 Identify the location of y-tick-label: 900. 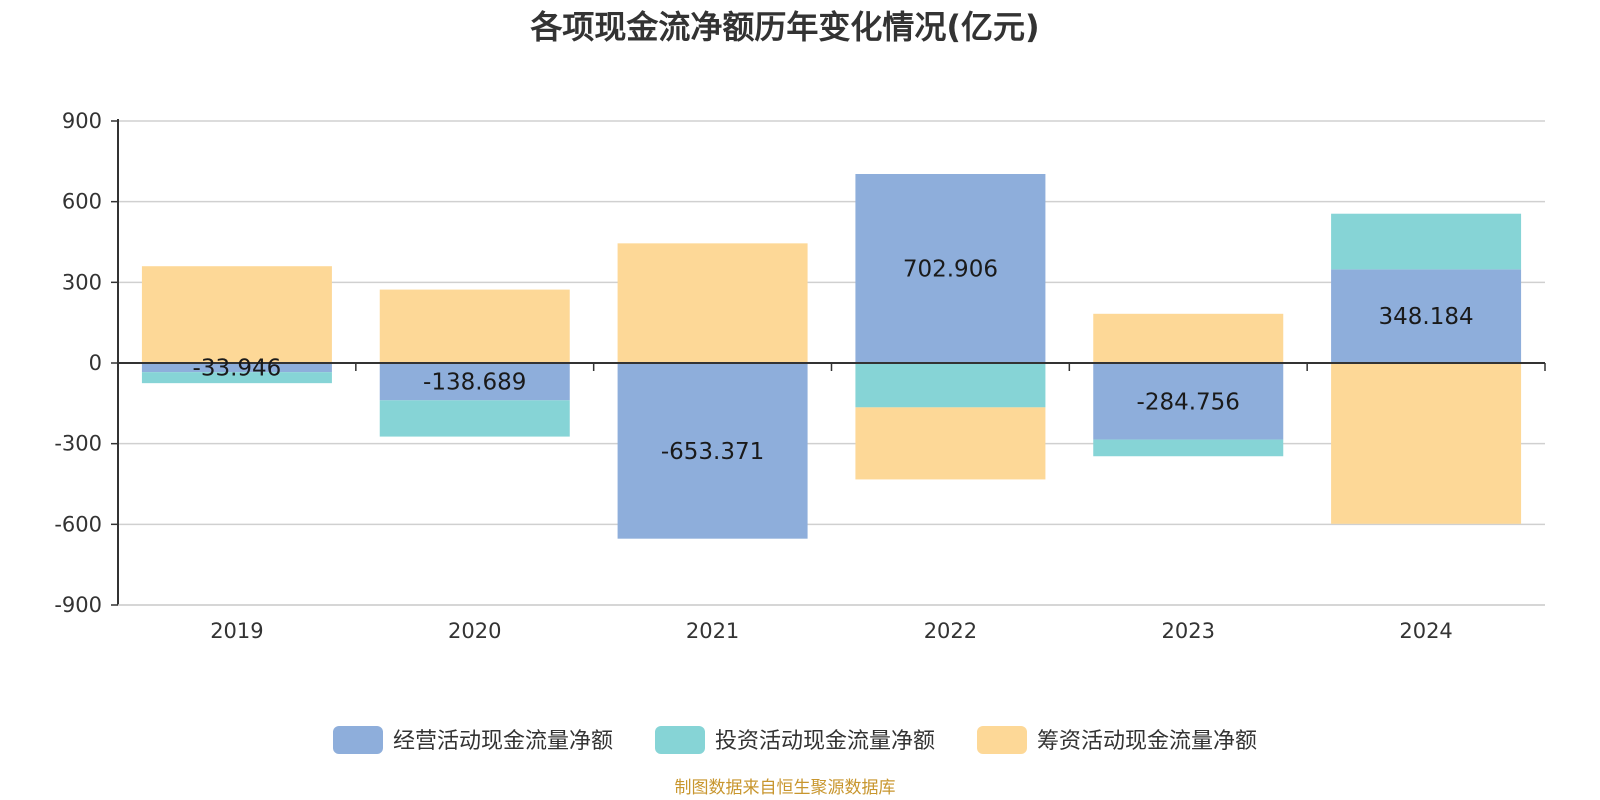
(82, 121).